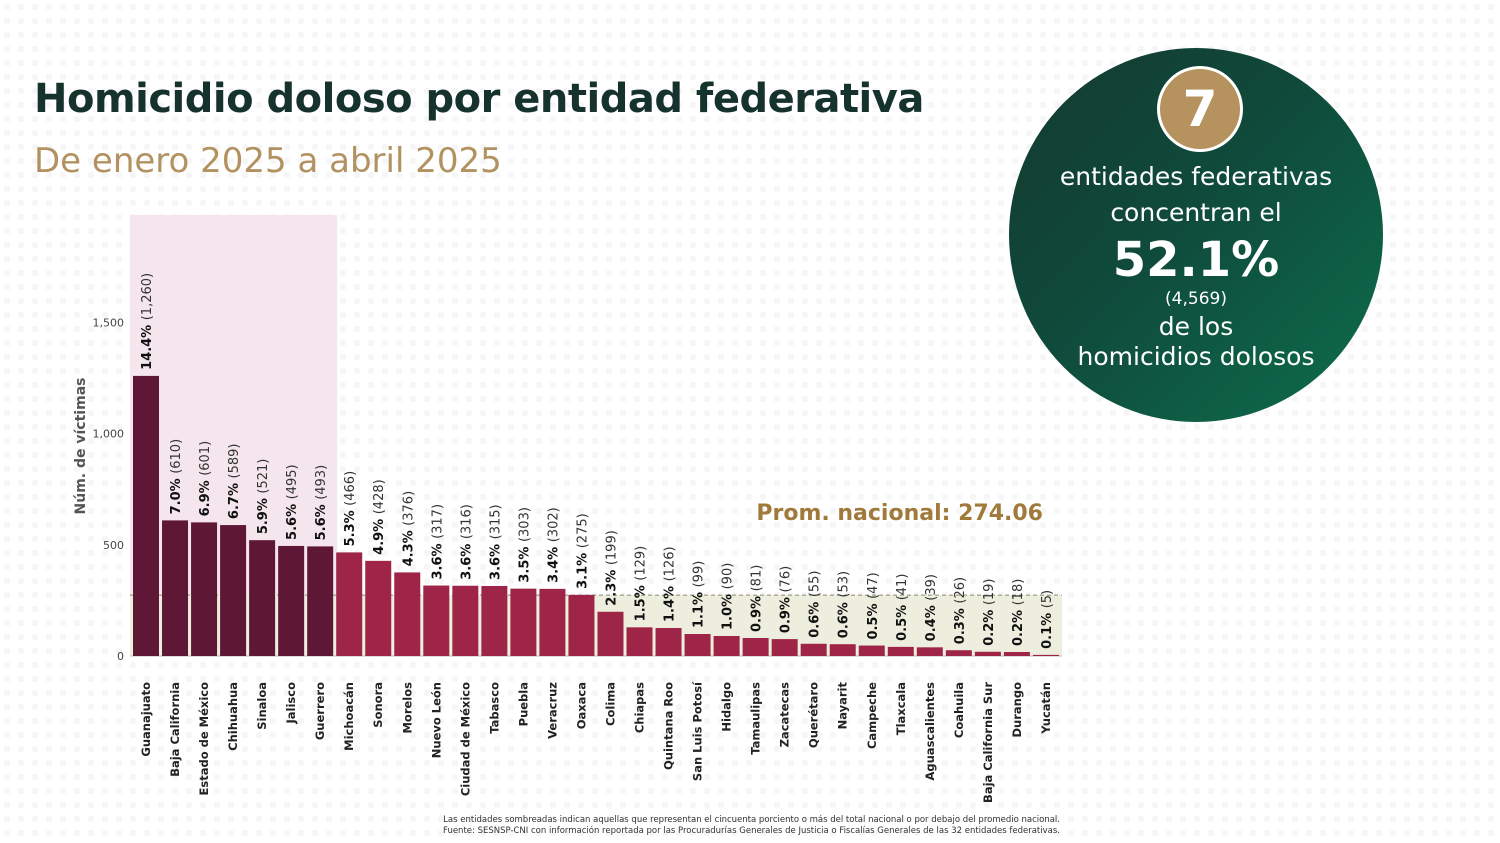 The image size is (1500, 843). I want to click on y-tick-label: 1,000, so click(109, 434).